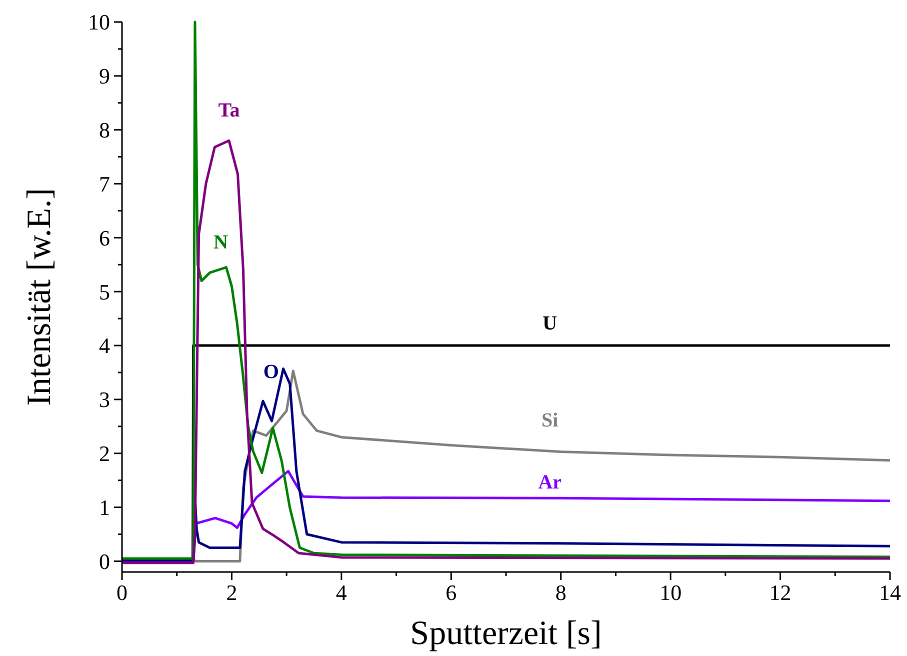  What do you see at coordinates (104, 453) in the screenshot?
I see `y-tick-label: 2` at bounding box center [104, 453].